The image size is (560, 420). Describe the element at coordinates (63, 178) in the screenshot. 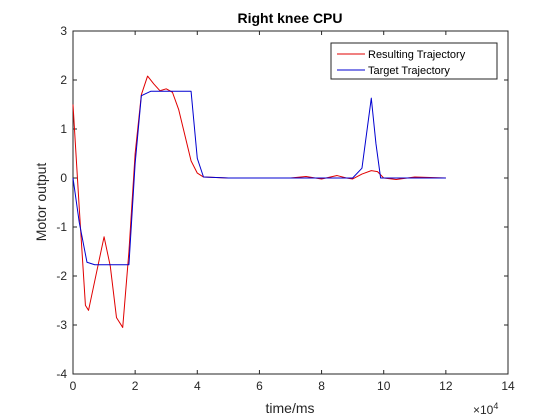

I see `y-tick-label: 0` at that location.